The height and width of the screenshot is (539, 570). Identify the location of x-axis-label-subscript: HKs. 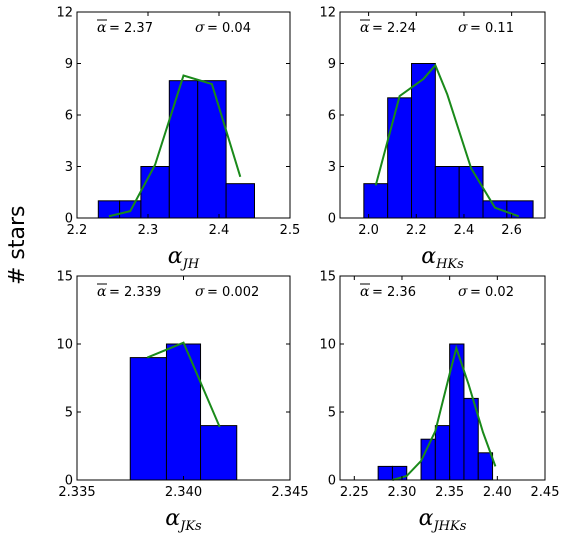
(449, 264).